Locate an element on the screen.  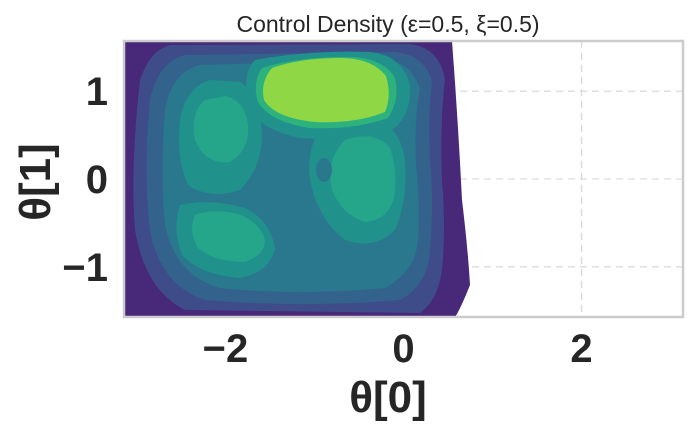
y-tick-labels: 1 0 −1 is located at coordinates (85, 180).